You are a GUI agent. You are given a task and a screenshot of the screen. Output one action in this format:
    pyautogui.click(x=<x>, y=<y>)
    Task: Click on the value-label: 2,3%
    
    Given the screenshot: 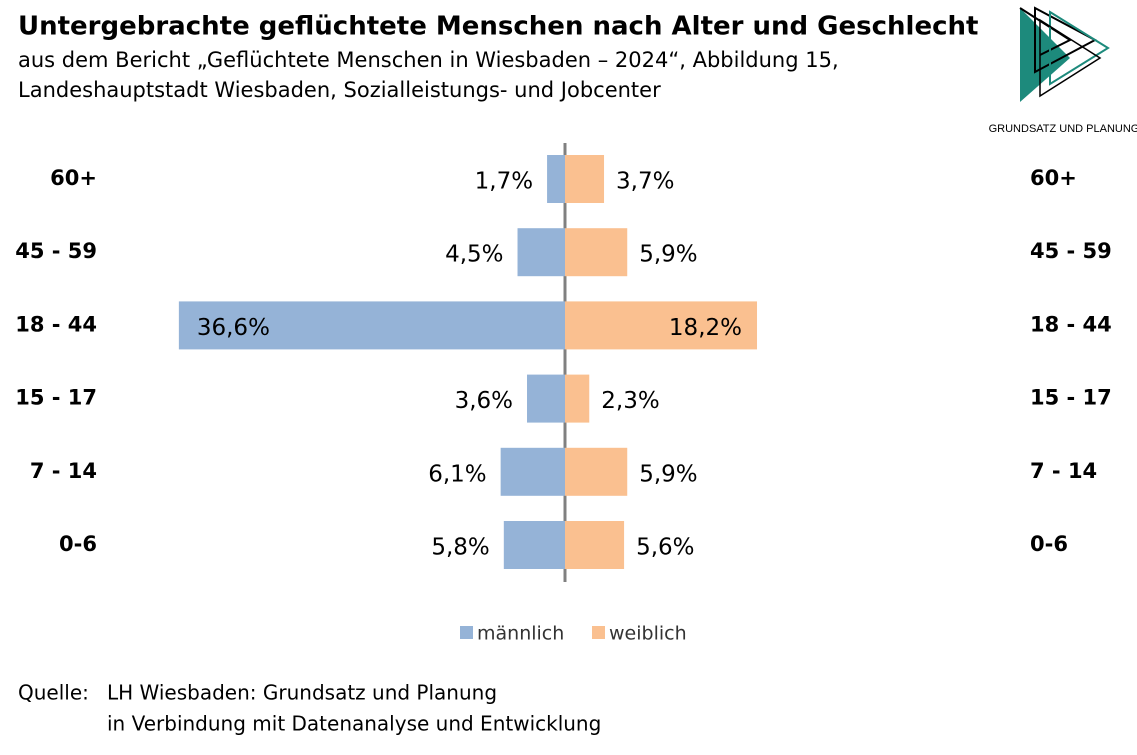 What is the action you would take?
    pyautogui.click(x=630, y=401)
    